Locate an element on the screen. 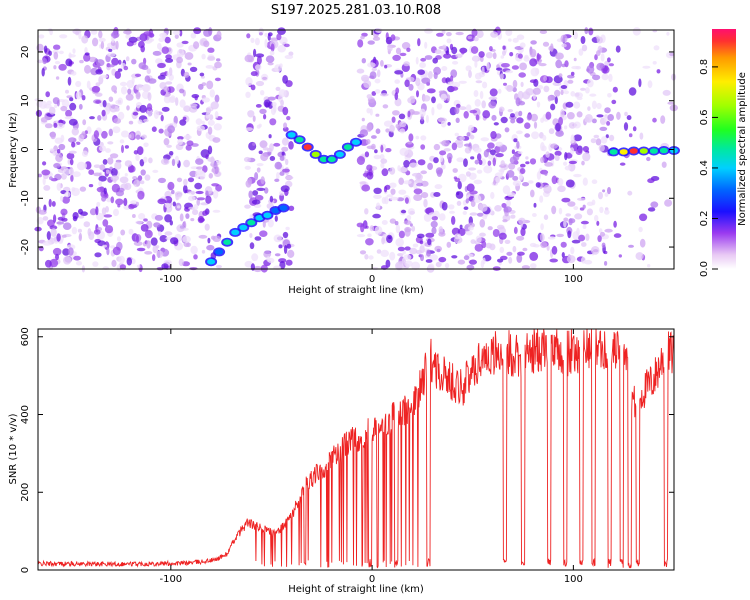  y-tick-label: 400 is located at coordinates (25, 414).